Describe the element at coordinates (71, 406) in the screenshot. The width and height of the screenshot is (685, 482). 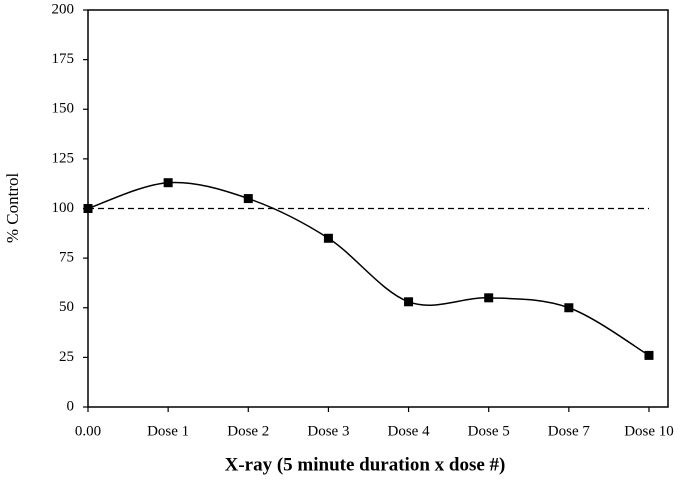
I see `y-tick-label: 0` at that location.